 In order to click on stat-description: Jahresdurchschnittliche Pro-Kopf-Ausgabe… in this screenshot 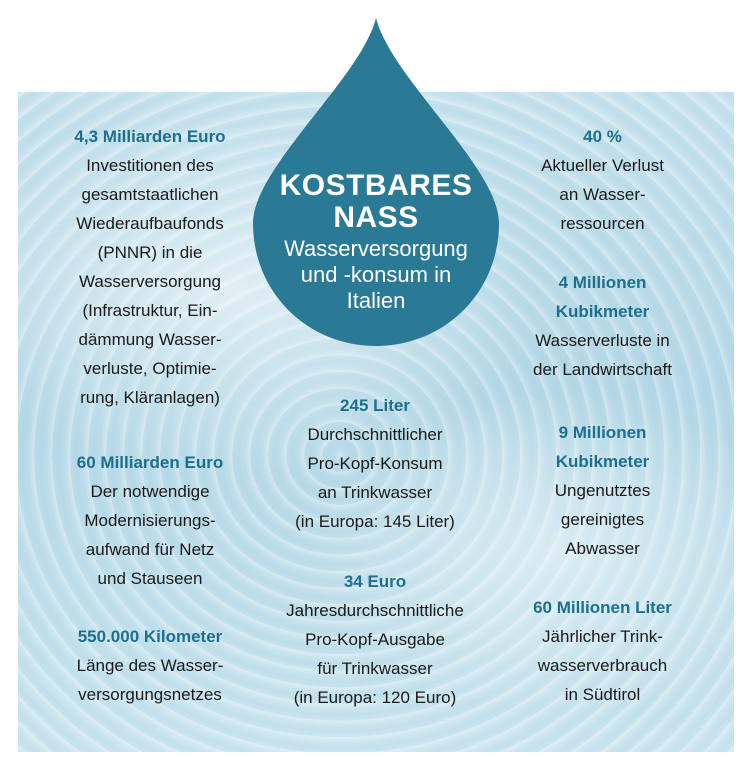, I will do `click(375, 654)`.